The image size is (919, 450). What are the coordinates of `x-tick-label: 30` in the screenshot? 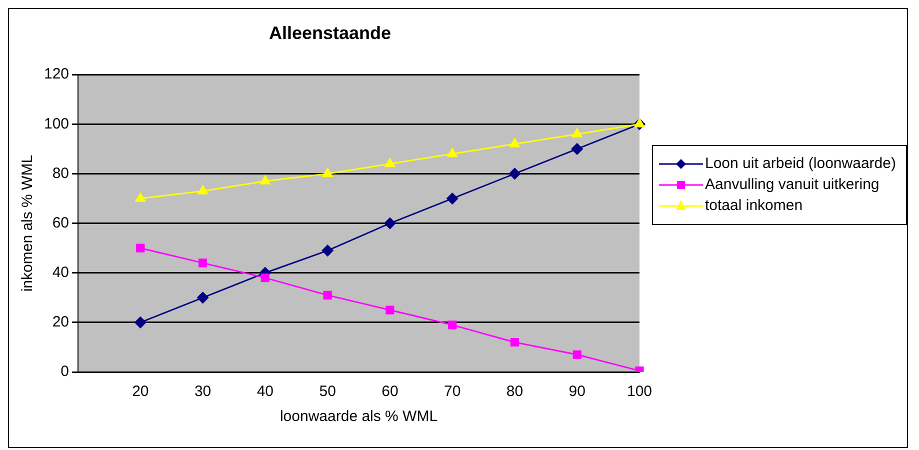 It's located at (203, 391).